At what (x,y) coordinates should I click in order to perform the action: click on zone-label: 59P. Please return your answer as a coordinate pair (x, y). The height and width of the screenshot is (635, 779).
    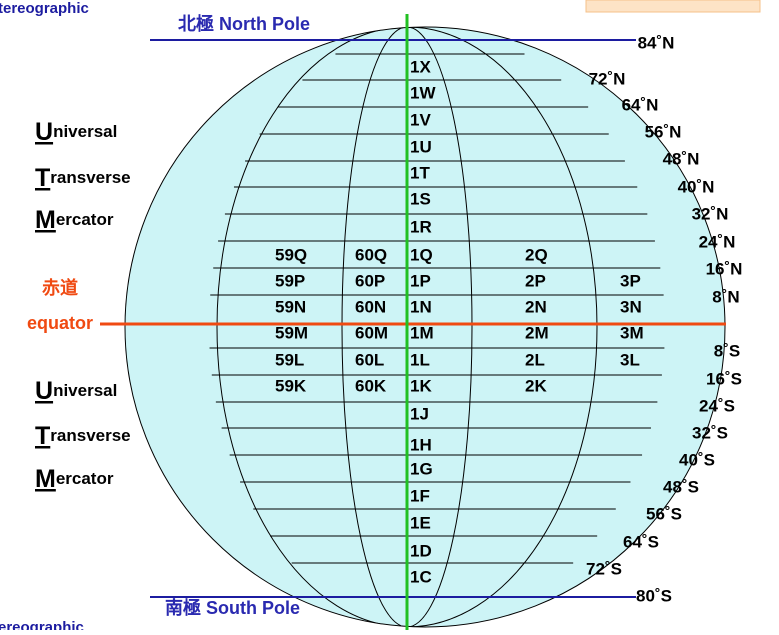
    Looking at the image, I should click on (290, 280).